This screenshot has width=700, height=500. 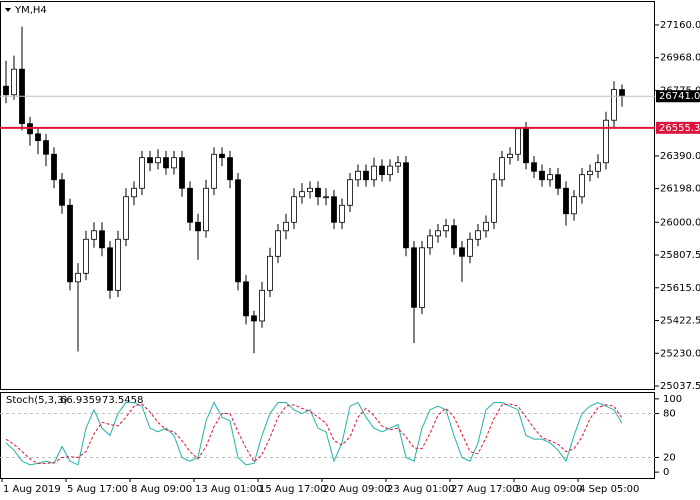 What do you see at coordinates (680, 386) in the screenshot?
I see `y-tick-label: 25037.5` at bounding box center [680, 386].